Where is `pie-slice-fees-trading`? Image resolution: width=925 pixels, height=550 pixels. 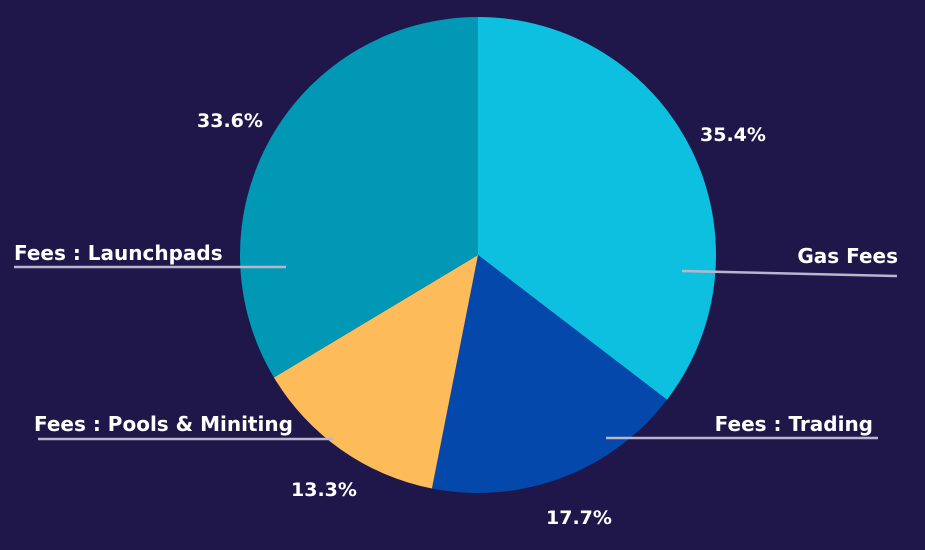 pie-slice-fees-trading is located at coordinates (549, 374).